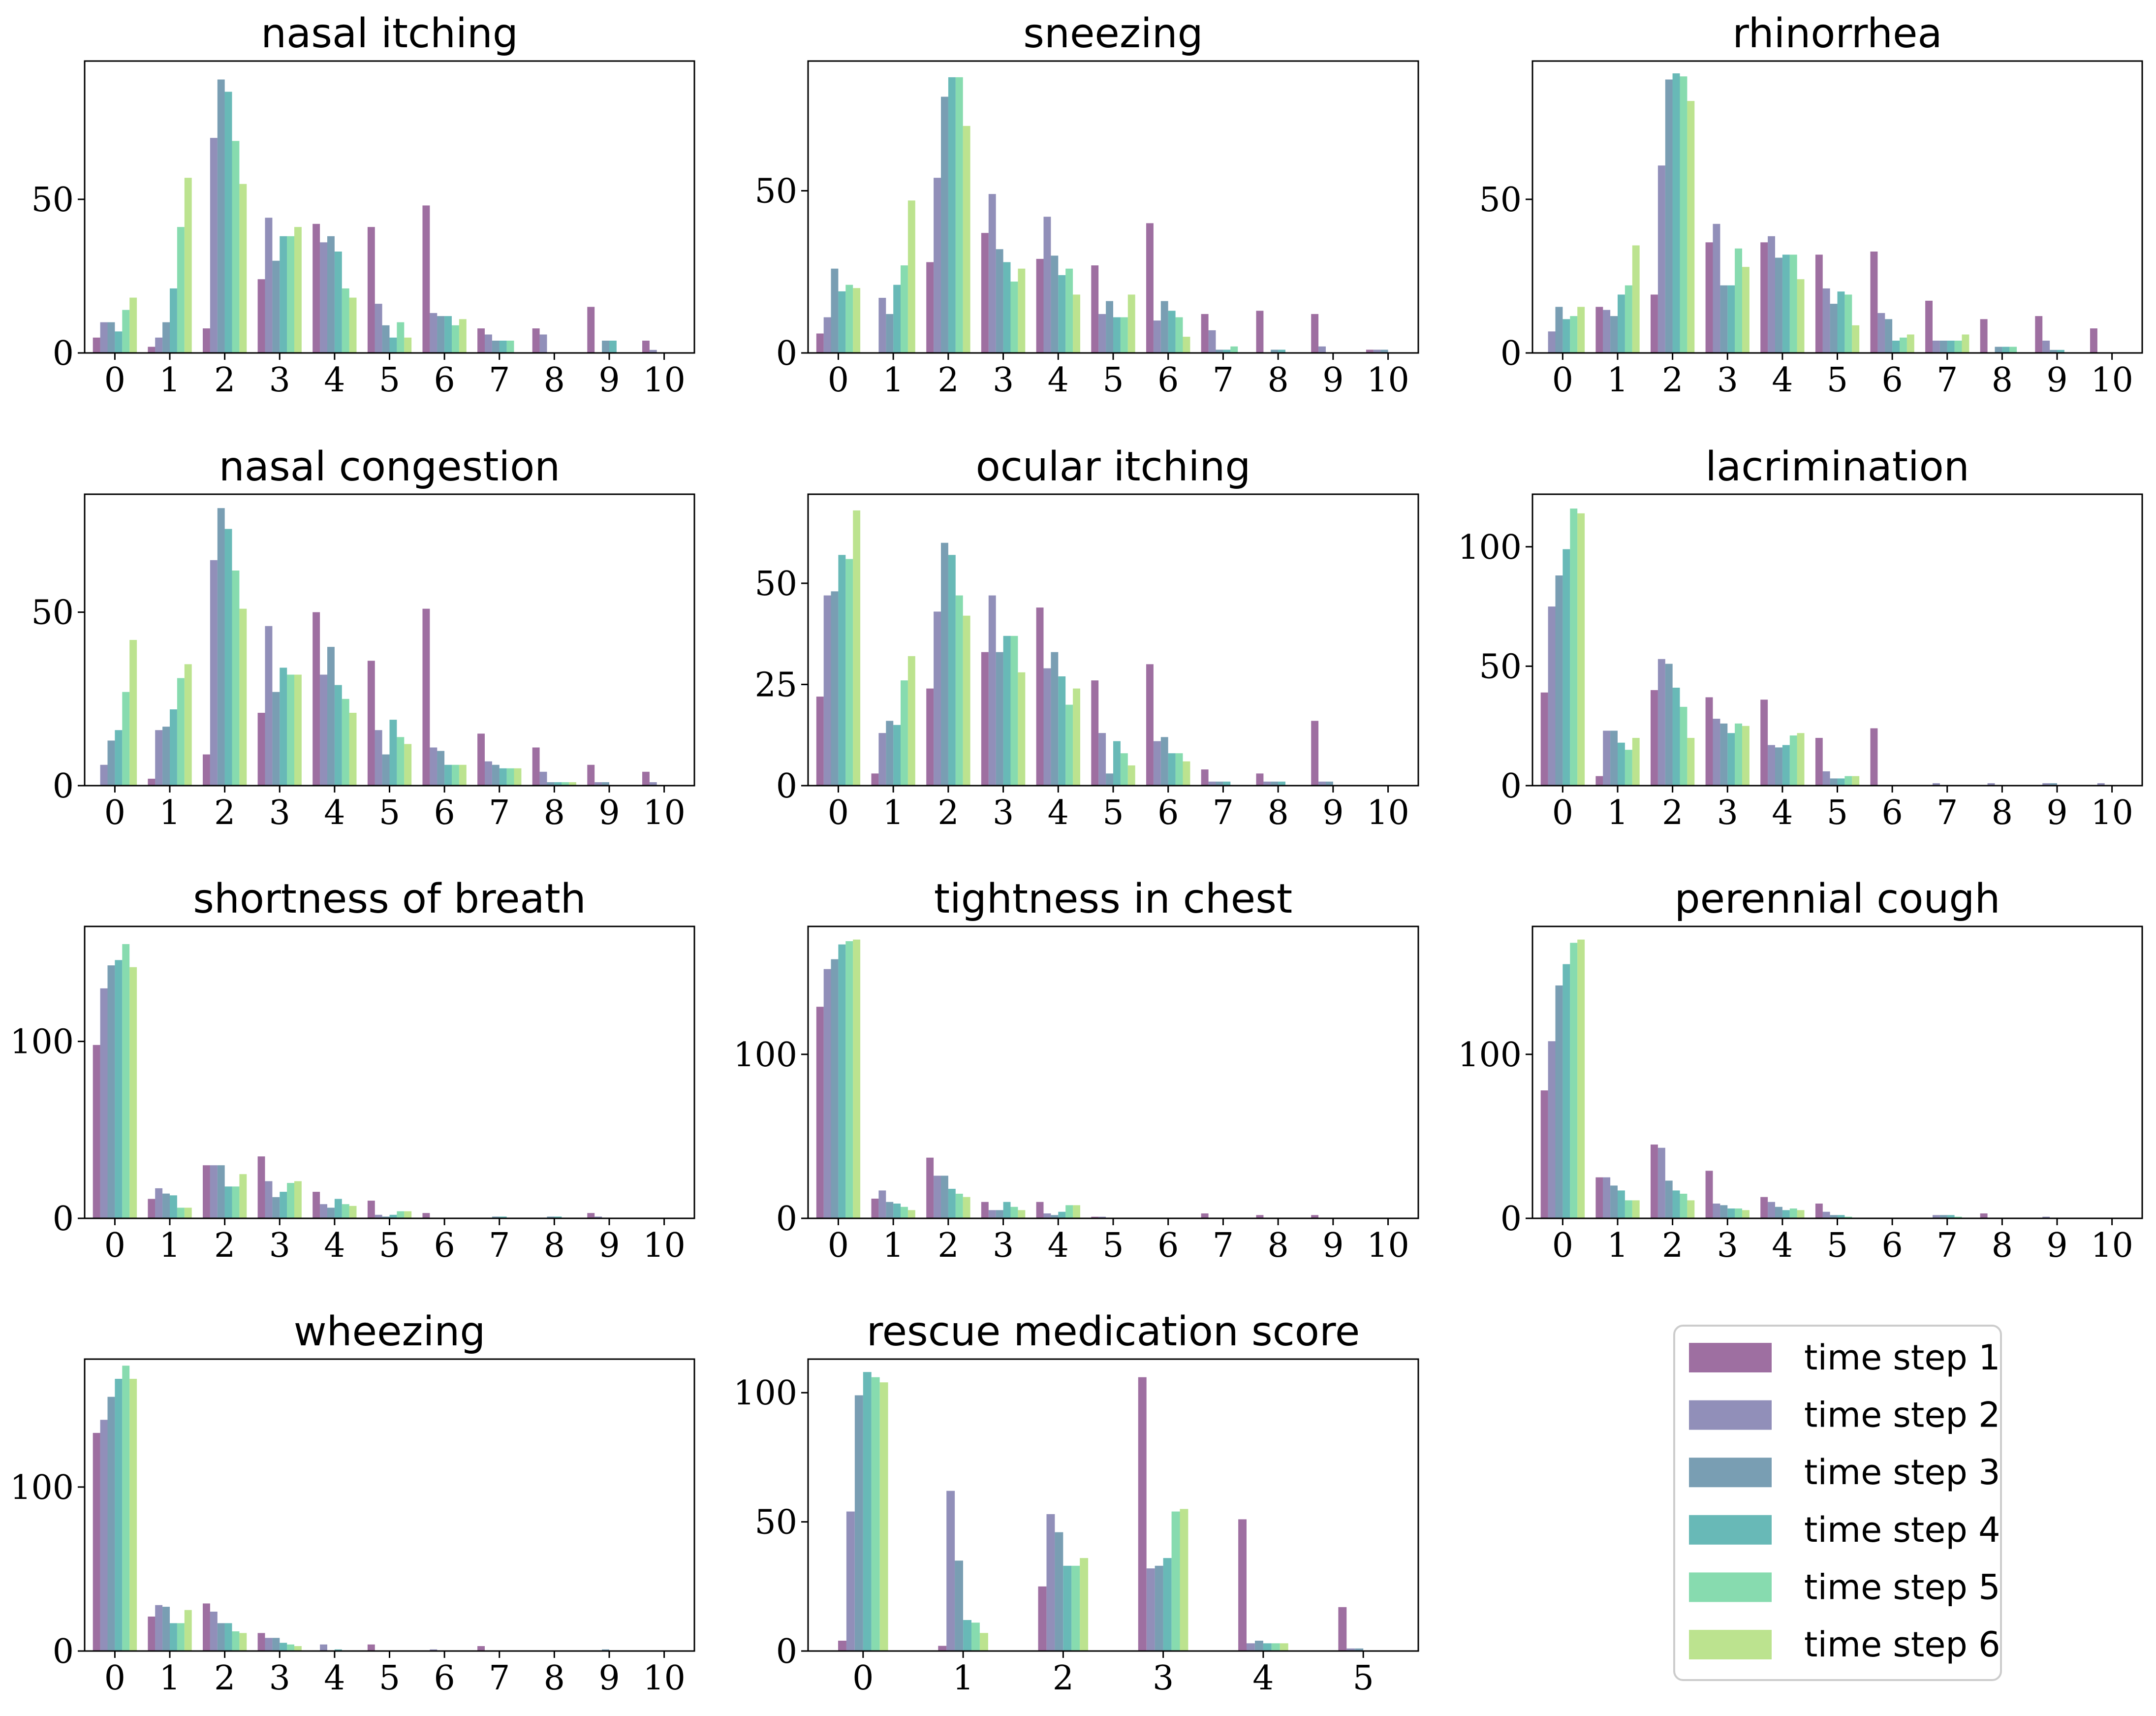 This screenshot has width=2156, height=1716. I want to click on x-tick-label: 9, so click(609, 1246).